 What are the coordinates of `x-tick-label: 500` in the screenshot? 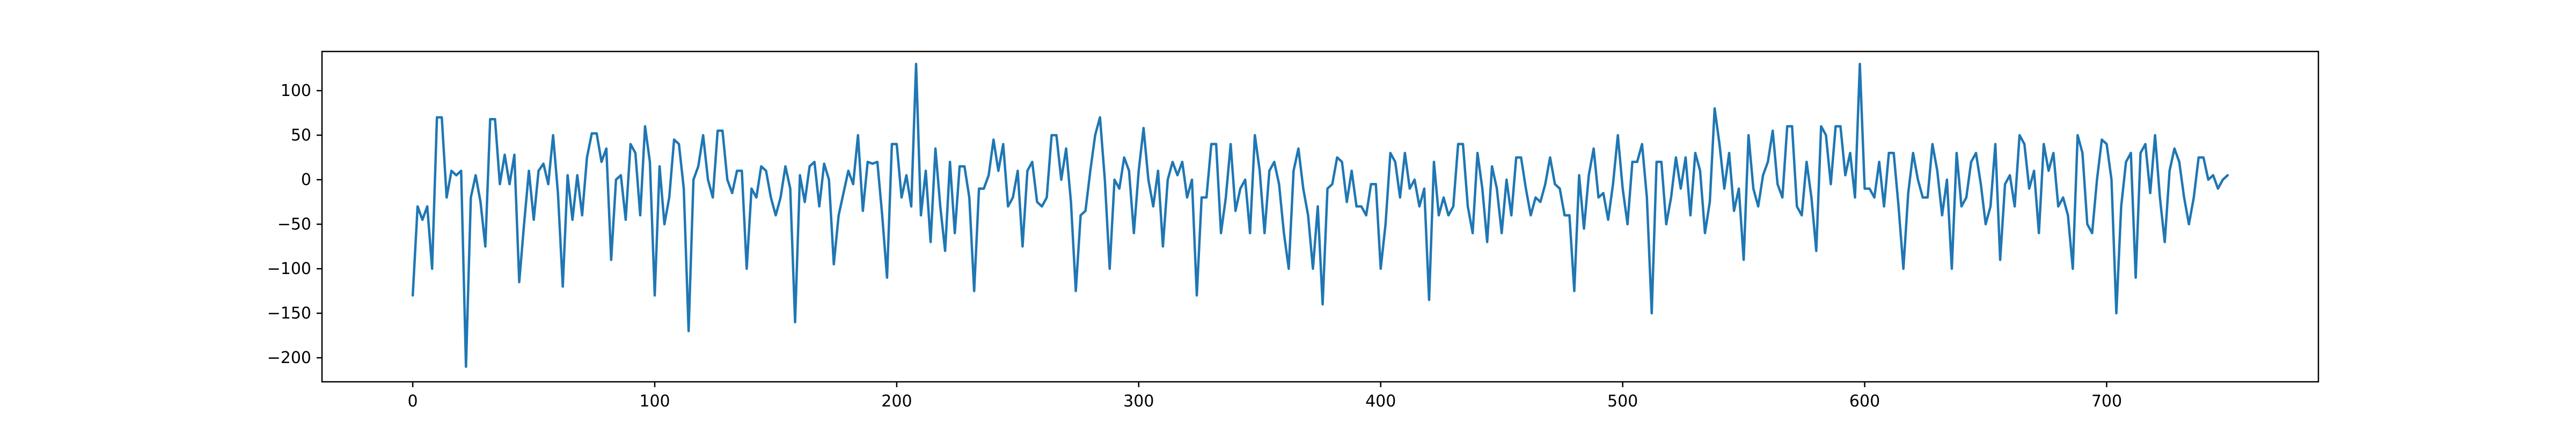 It's located at (1622, 401).